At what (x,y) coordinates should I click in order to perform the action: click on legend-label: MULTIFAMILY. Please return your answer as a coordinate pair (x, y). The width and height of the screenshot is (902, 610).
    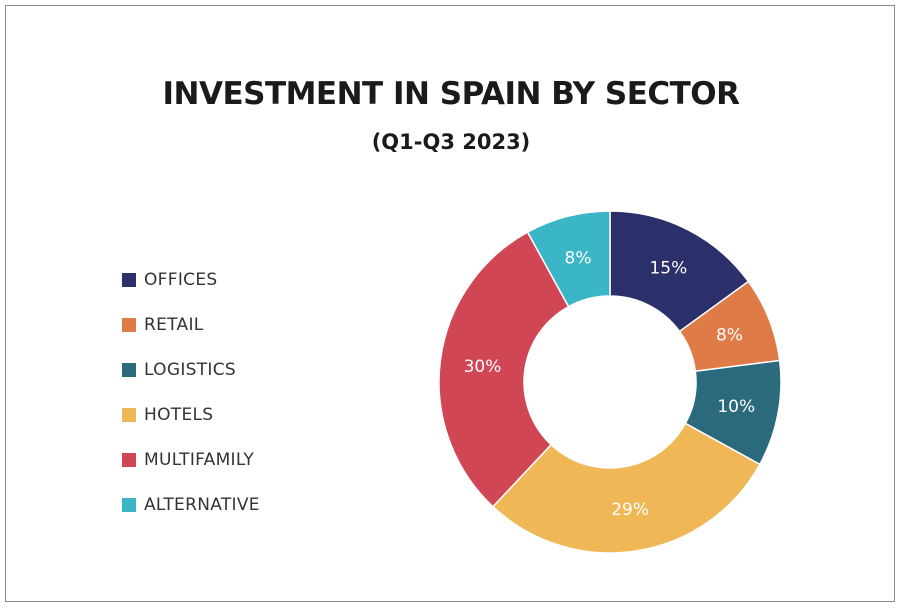
    Looking at the image, I should click on (199, 459).